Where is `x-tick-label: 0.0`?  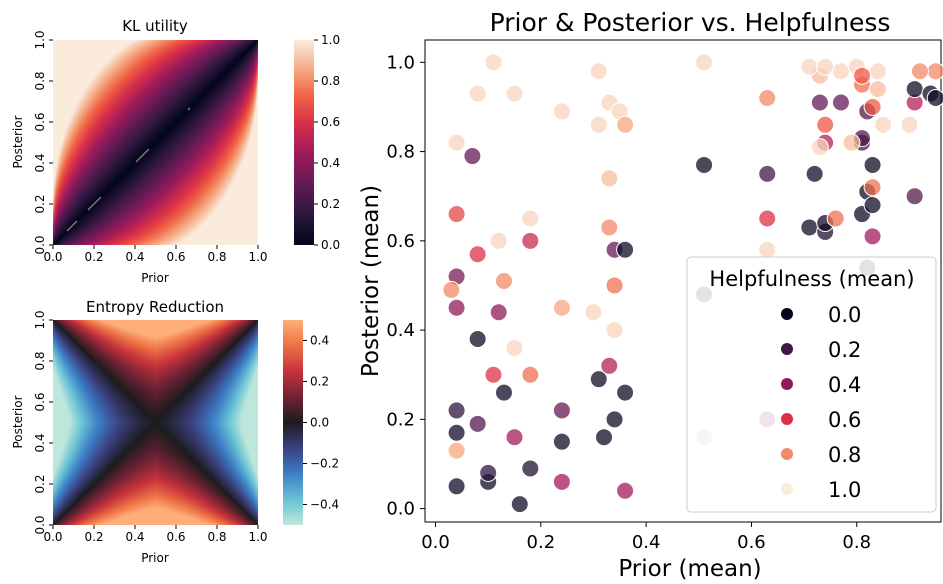
x-tick-label: 0.0 is located at coordinates (52, 537).